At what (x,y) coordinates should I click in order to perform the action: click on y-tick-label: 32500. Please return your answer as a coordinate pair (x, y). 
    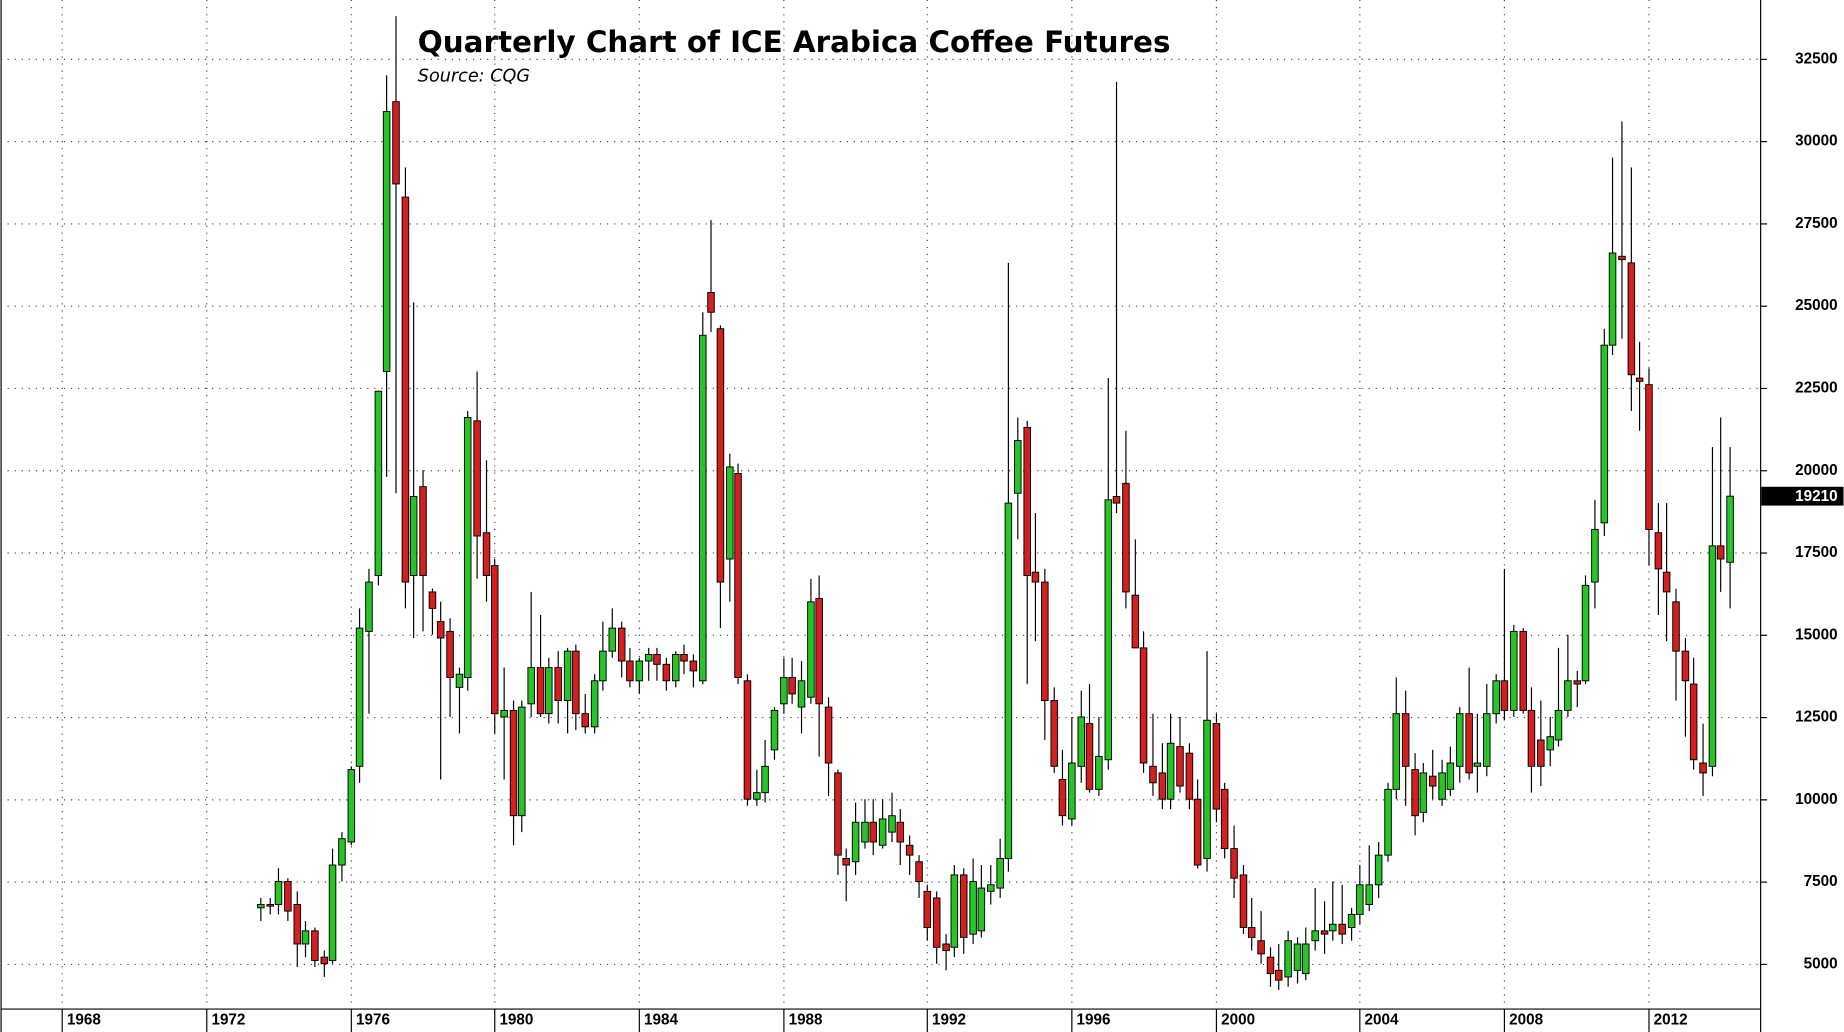
    Looking at the image, I should click on (1816, 58).